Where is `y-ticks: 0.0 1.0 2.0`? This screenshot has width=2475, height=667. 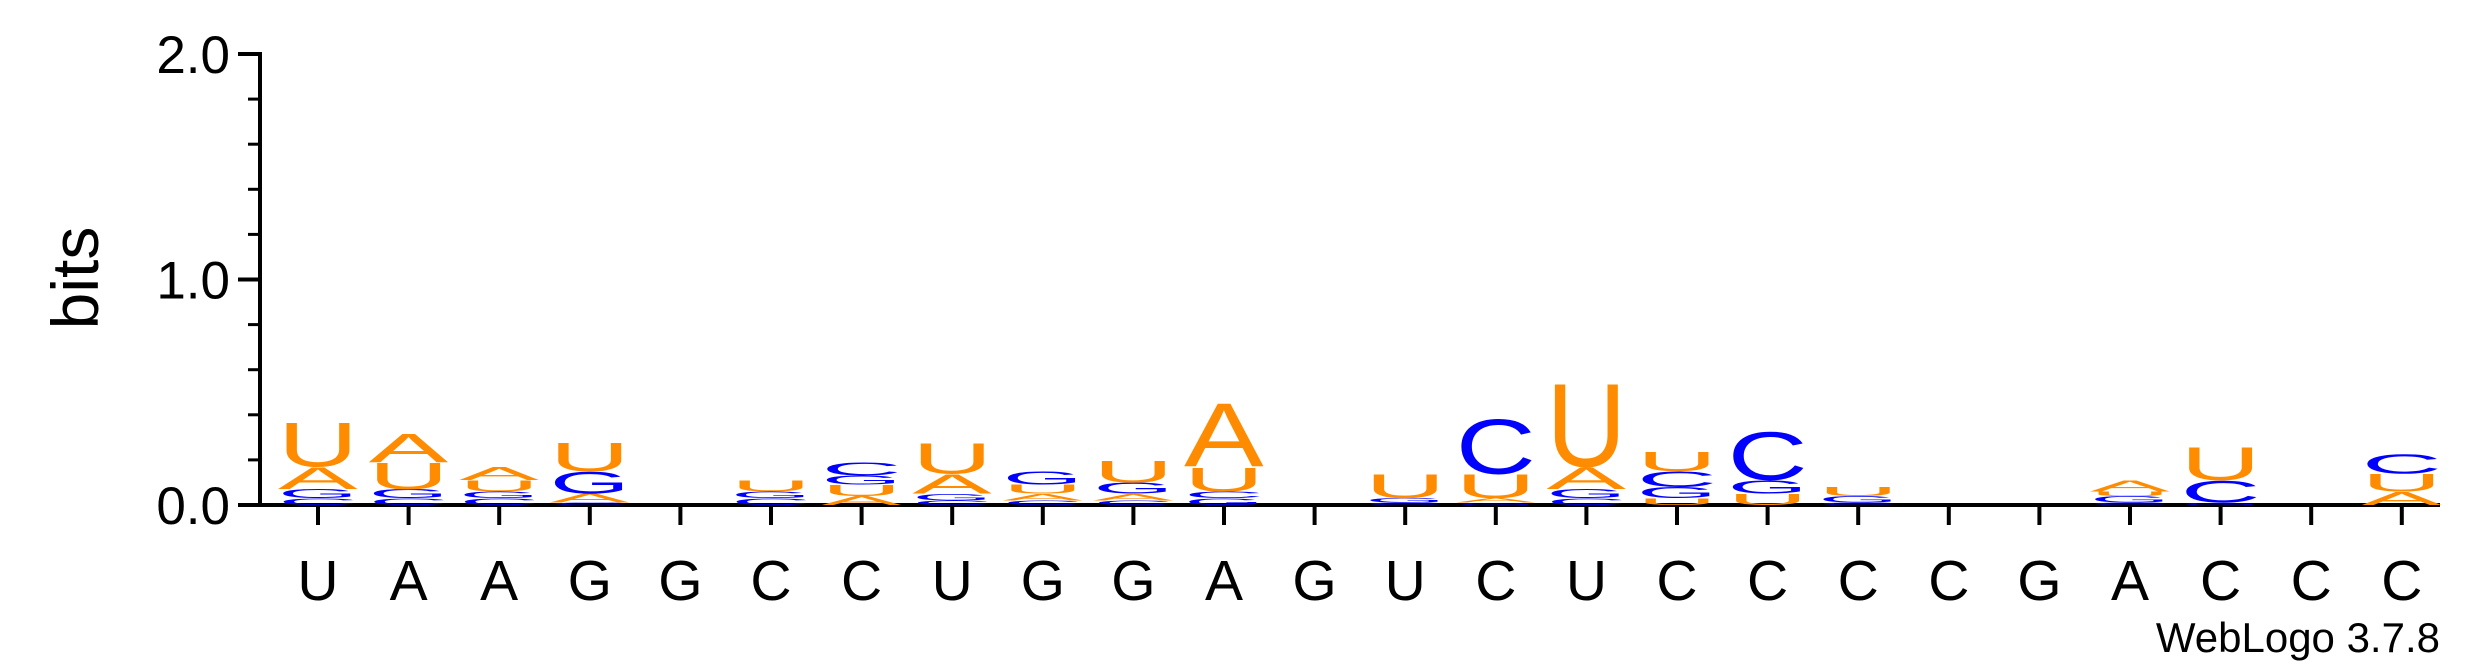 y-ticks: 0.0 1.0 2.0 is located at coordinates (208, 281).